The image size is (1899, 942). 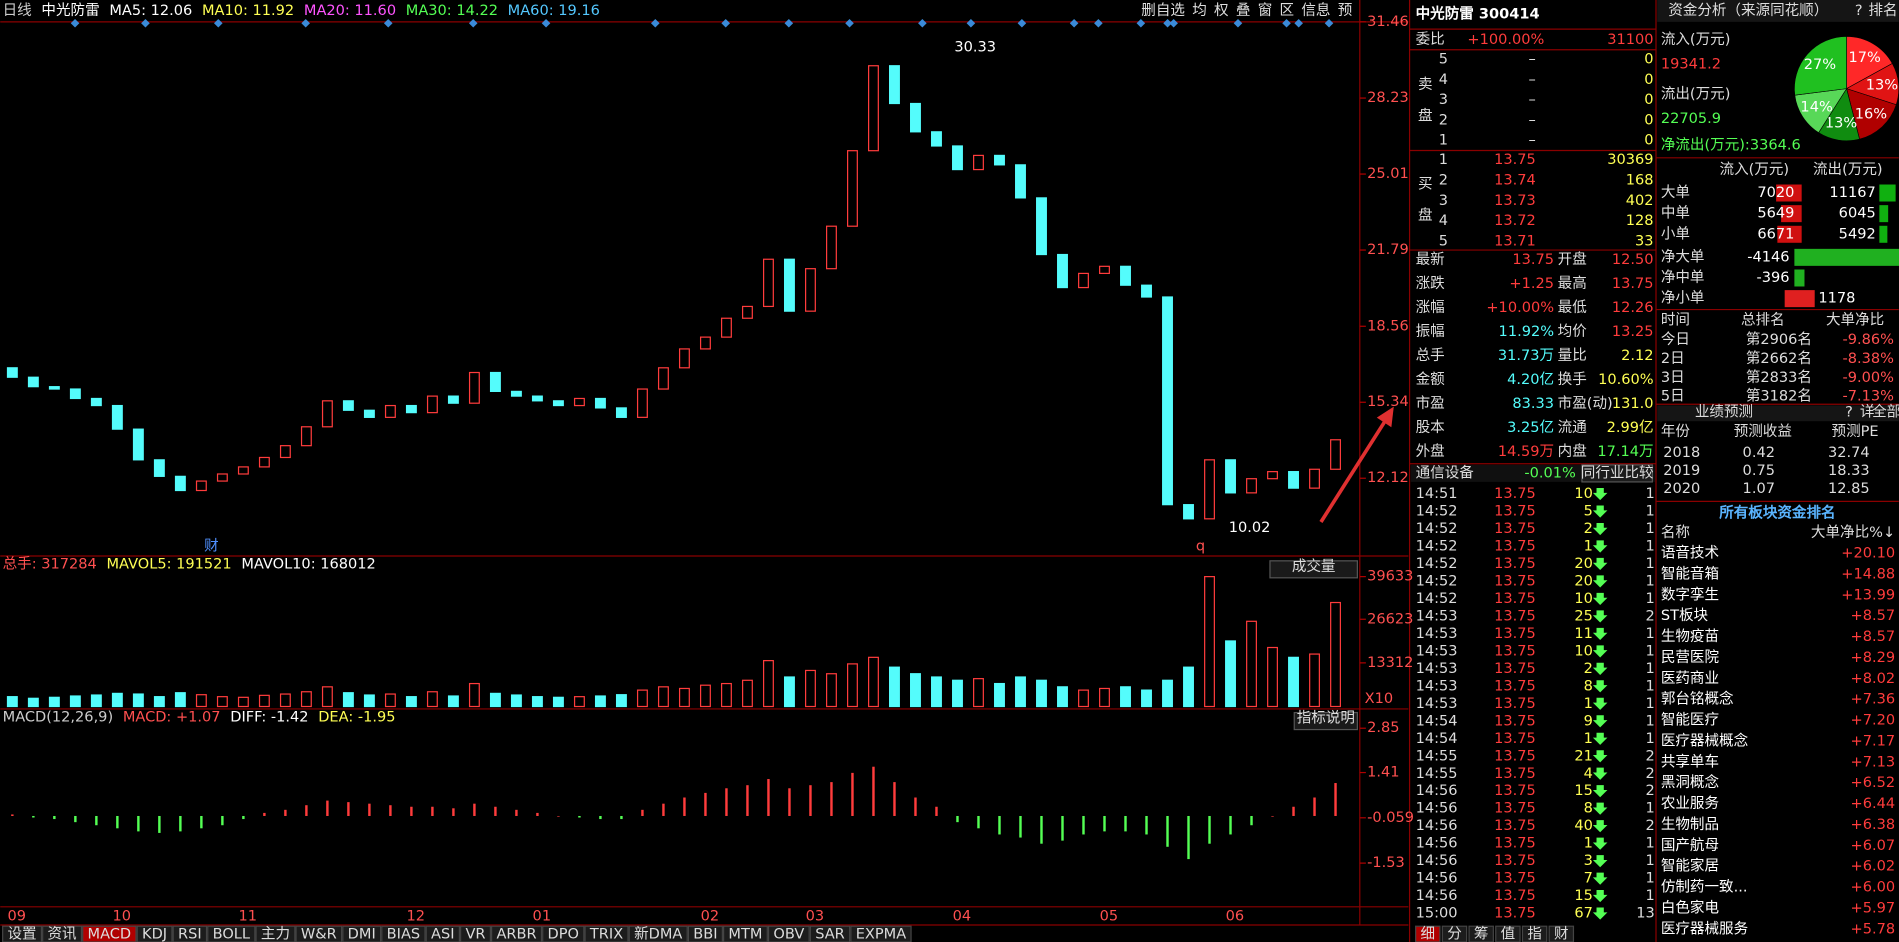 I want to click on label: 4.20亿, so click(x=1530, y=379).